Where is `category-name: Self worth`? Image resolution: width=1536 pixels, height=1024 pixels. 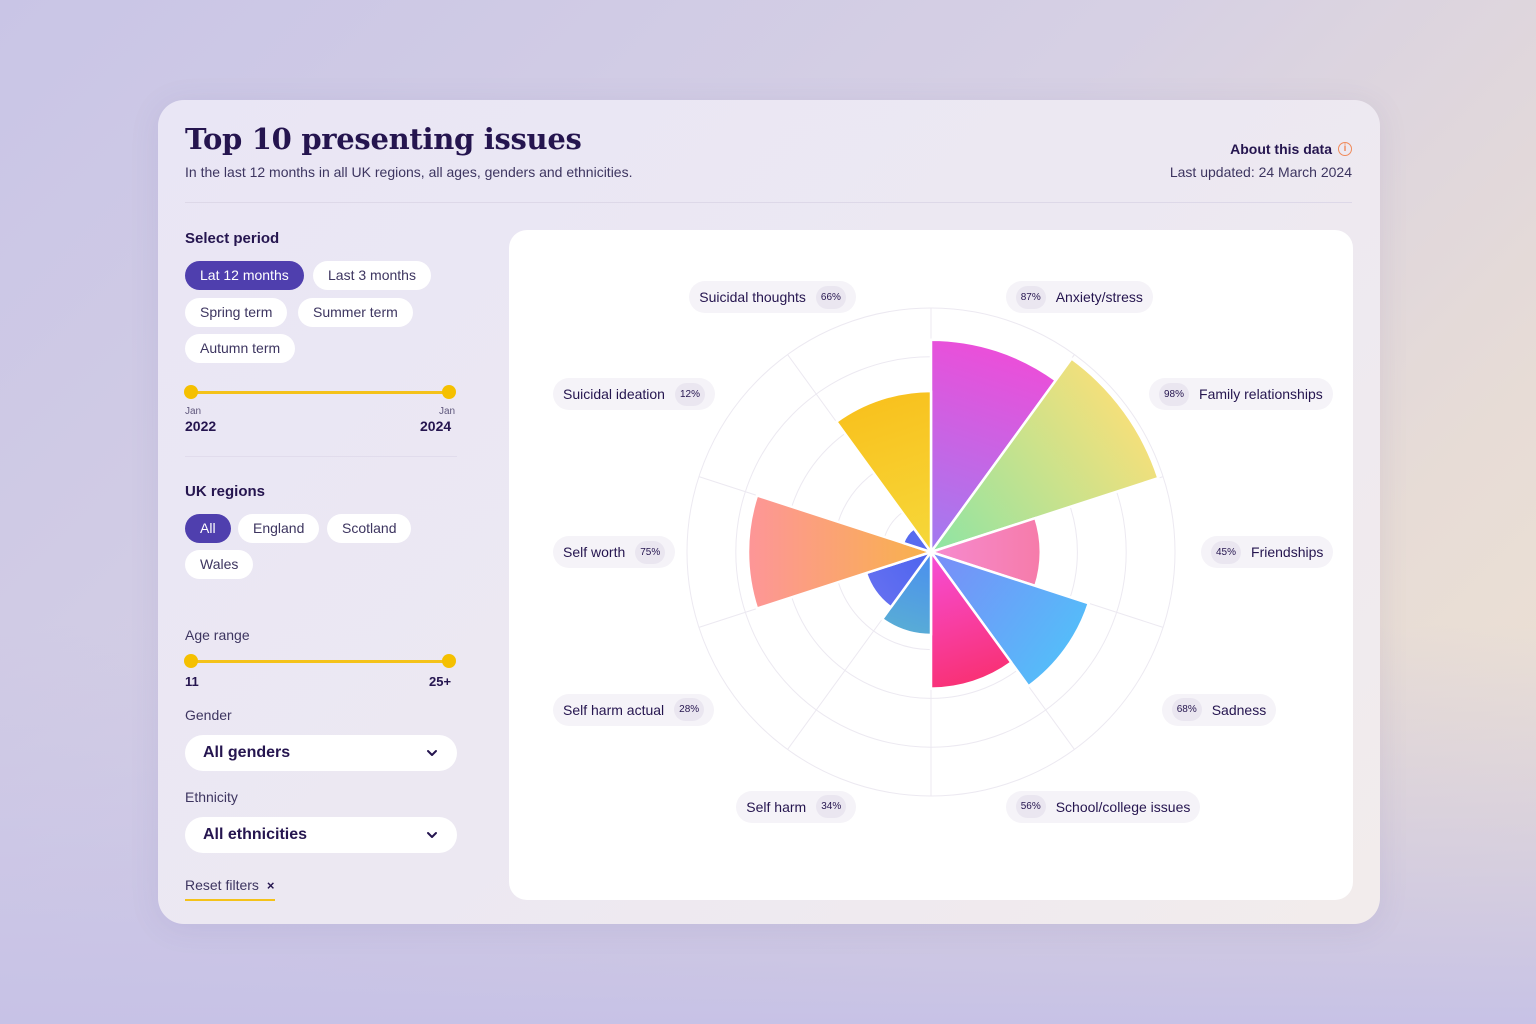
category-name: Self worth is located at coordinates (594, 552).